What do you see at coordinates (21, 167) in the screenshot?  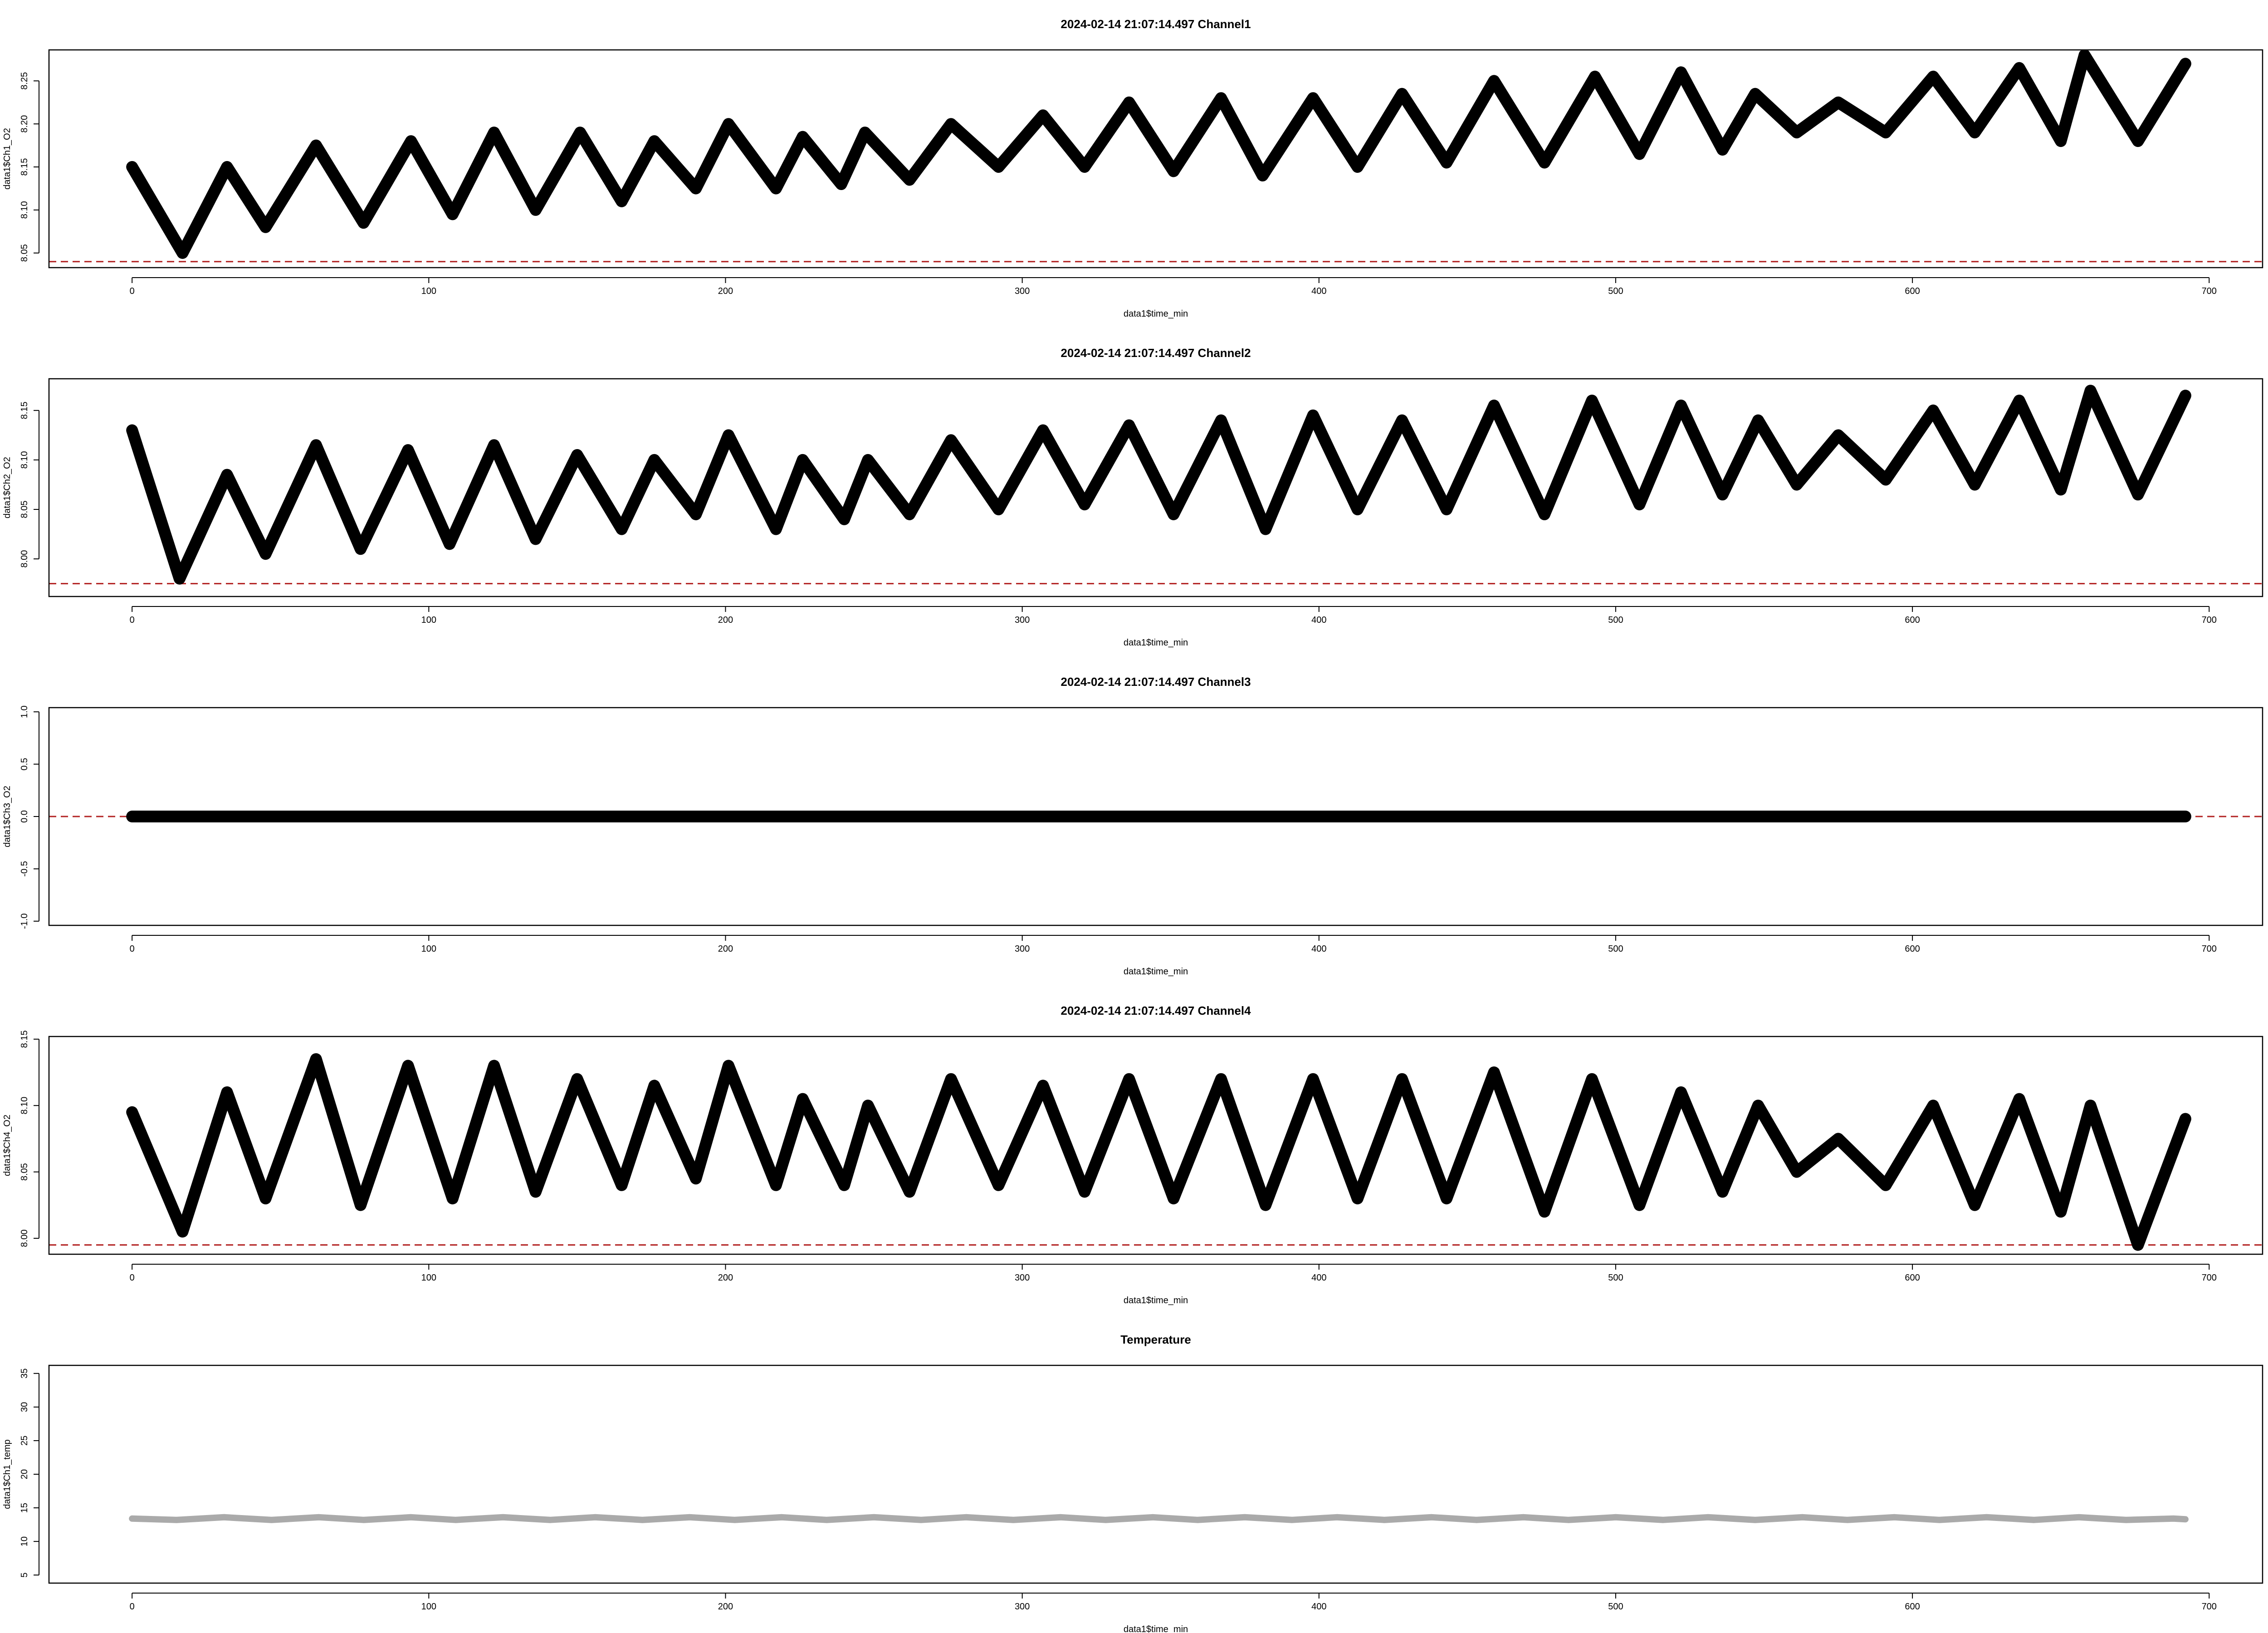 I see `y-axis: 8.05 8.10 8.15 8.20 8.25 data1$Ch1_O2` at bounding box center [21, 167].